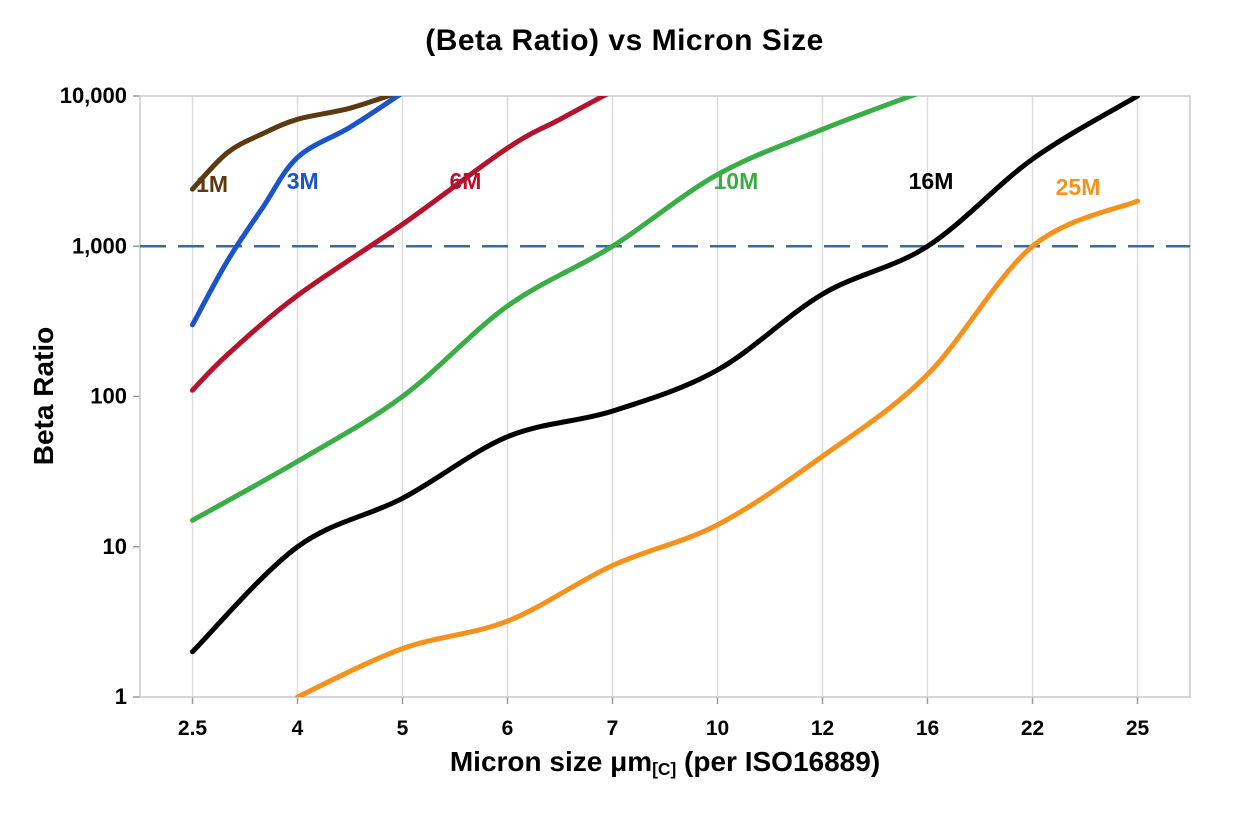 The height and width of the screenshot is (819, 1249). Describe the element at coordinates (298, 728) in the screenshot. I see `x-tick-label: 4` at that location.